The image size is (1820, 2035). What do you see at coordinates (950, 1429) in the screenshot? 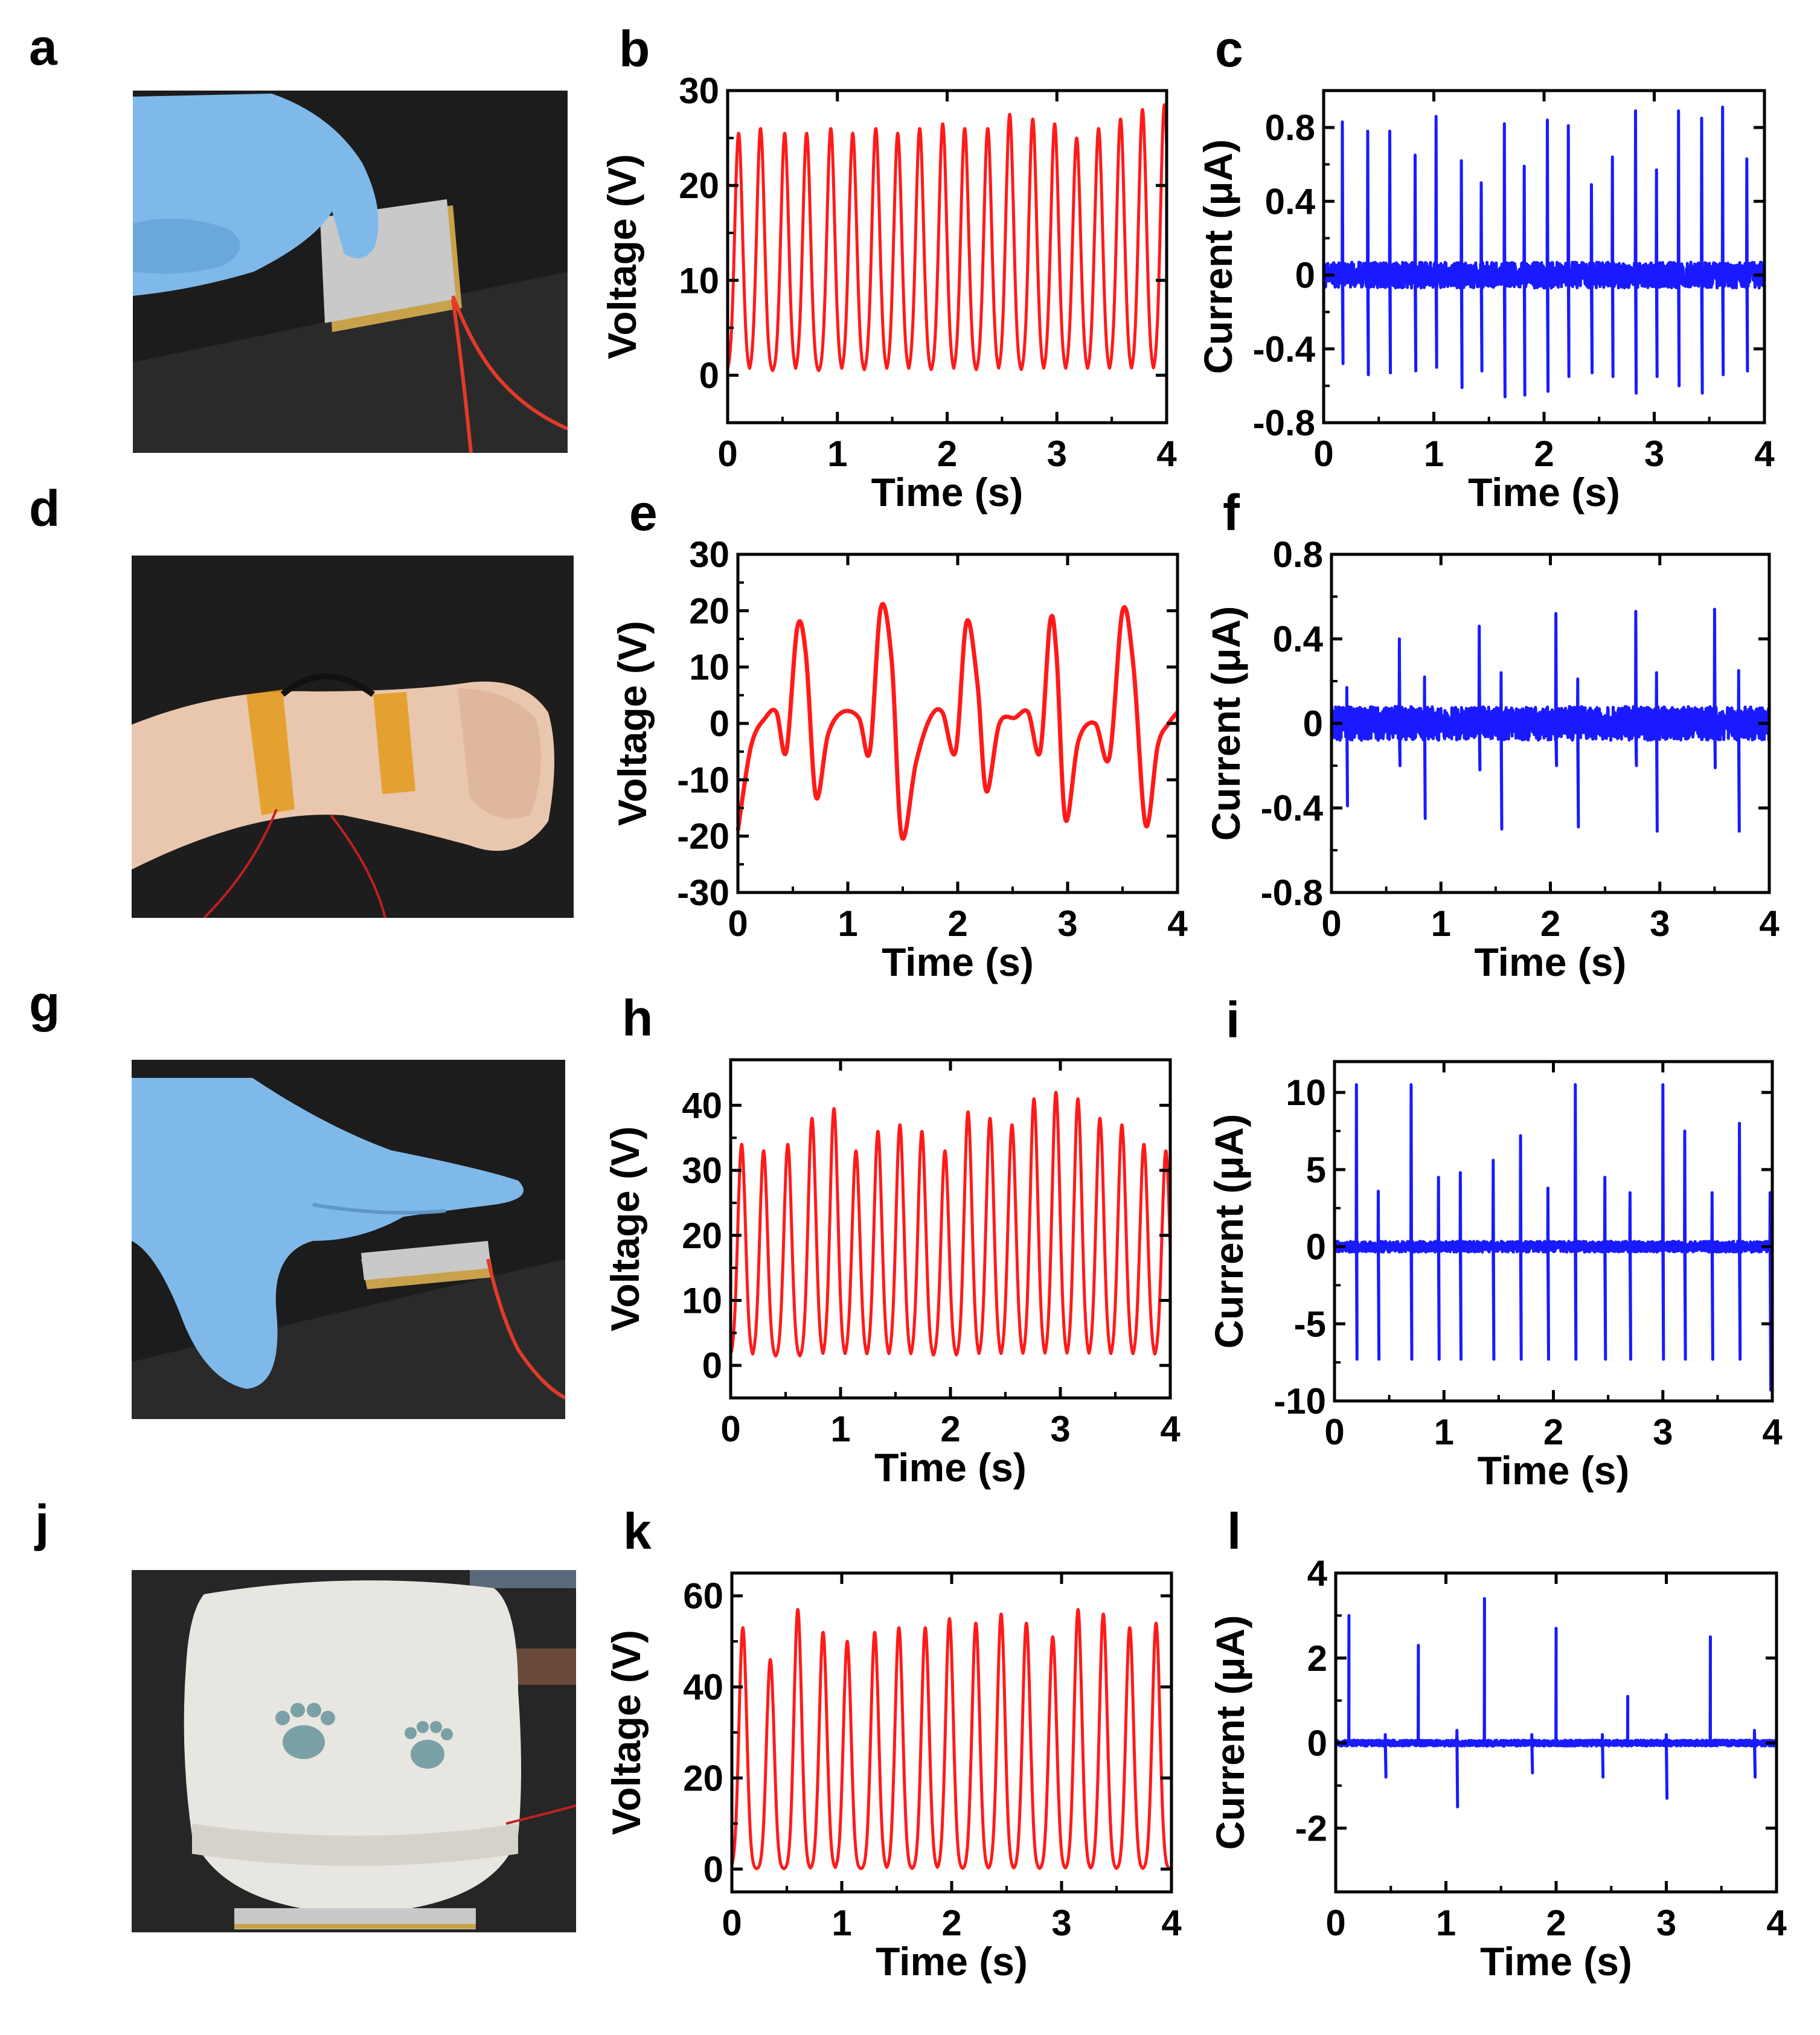
I see `x-tick-label-h-2: 2` at bounding box center [950, 1429].